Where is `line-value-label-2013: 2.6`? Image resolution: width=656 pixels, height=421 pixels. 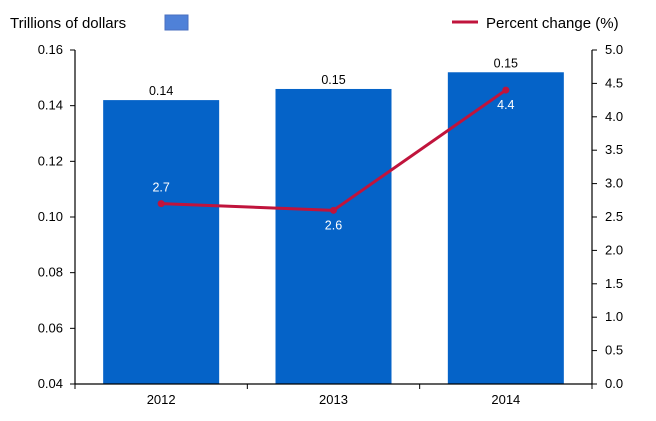
line-value-label-2013: 2.6 is located at coordinates (333, 225).